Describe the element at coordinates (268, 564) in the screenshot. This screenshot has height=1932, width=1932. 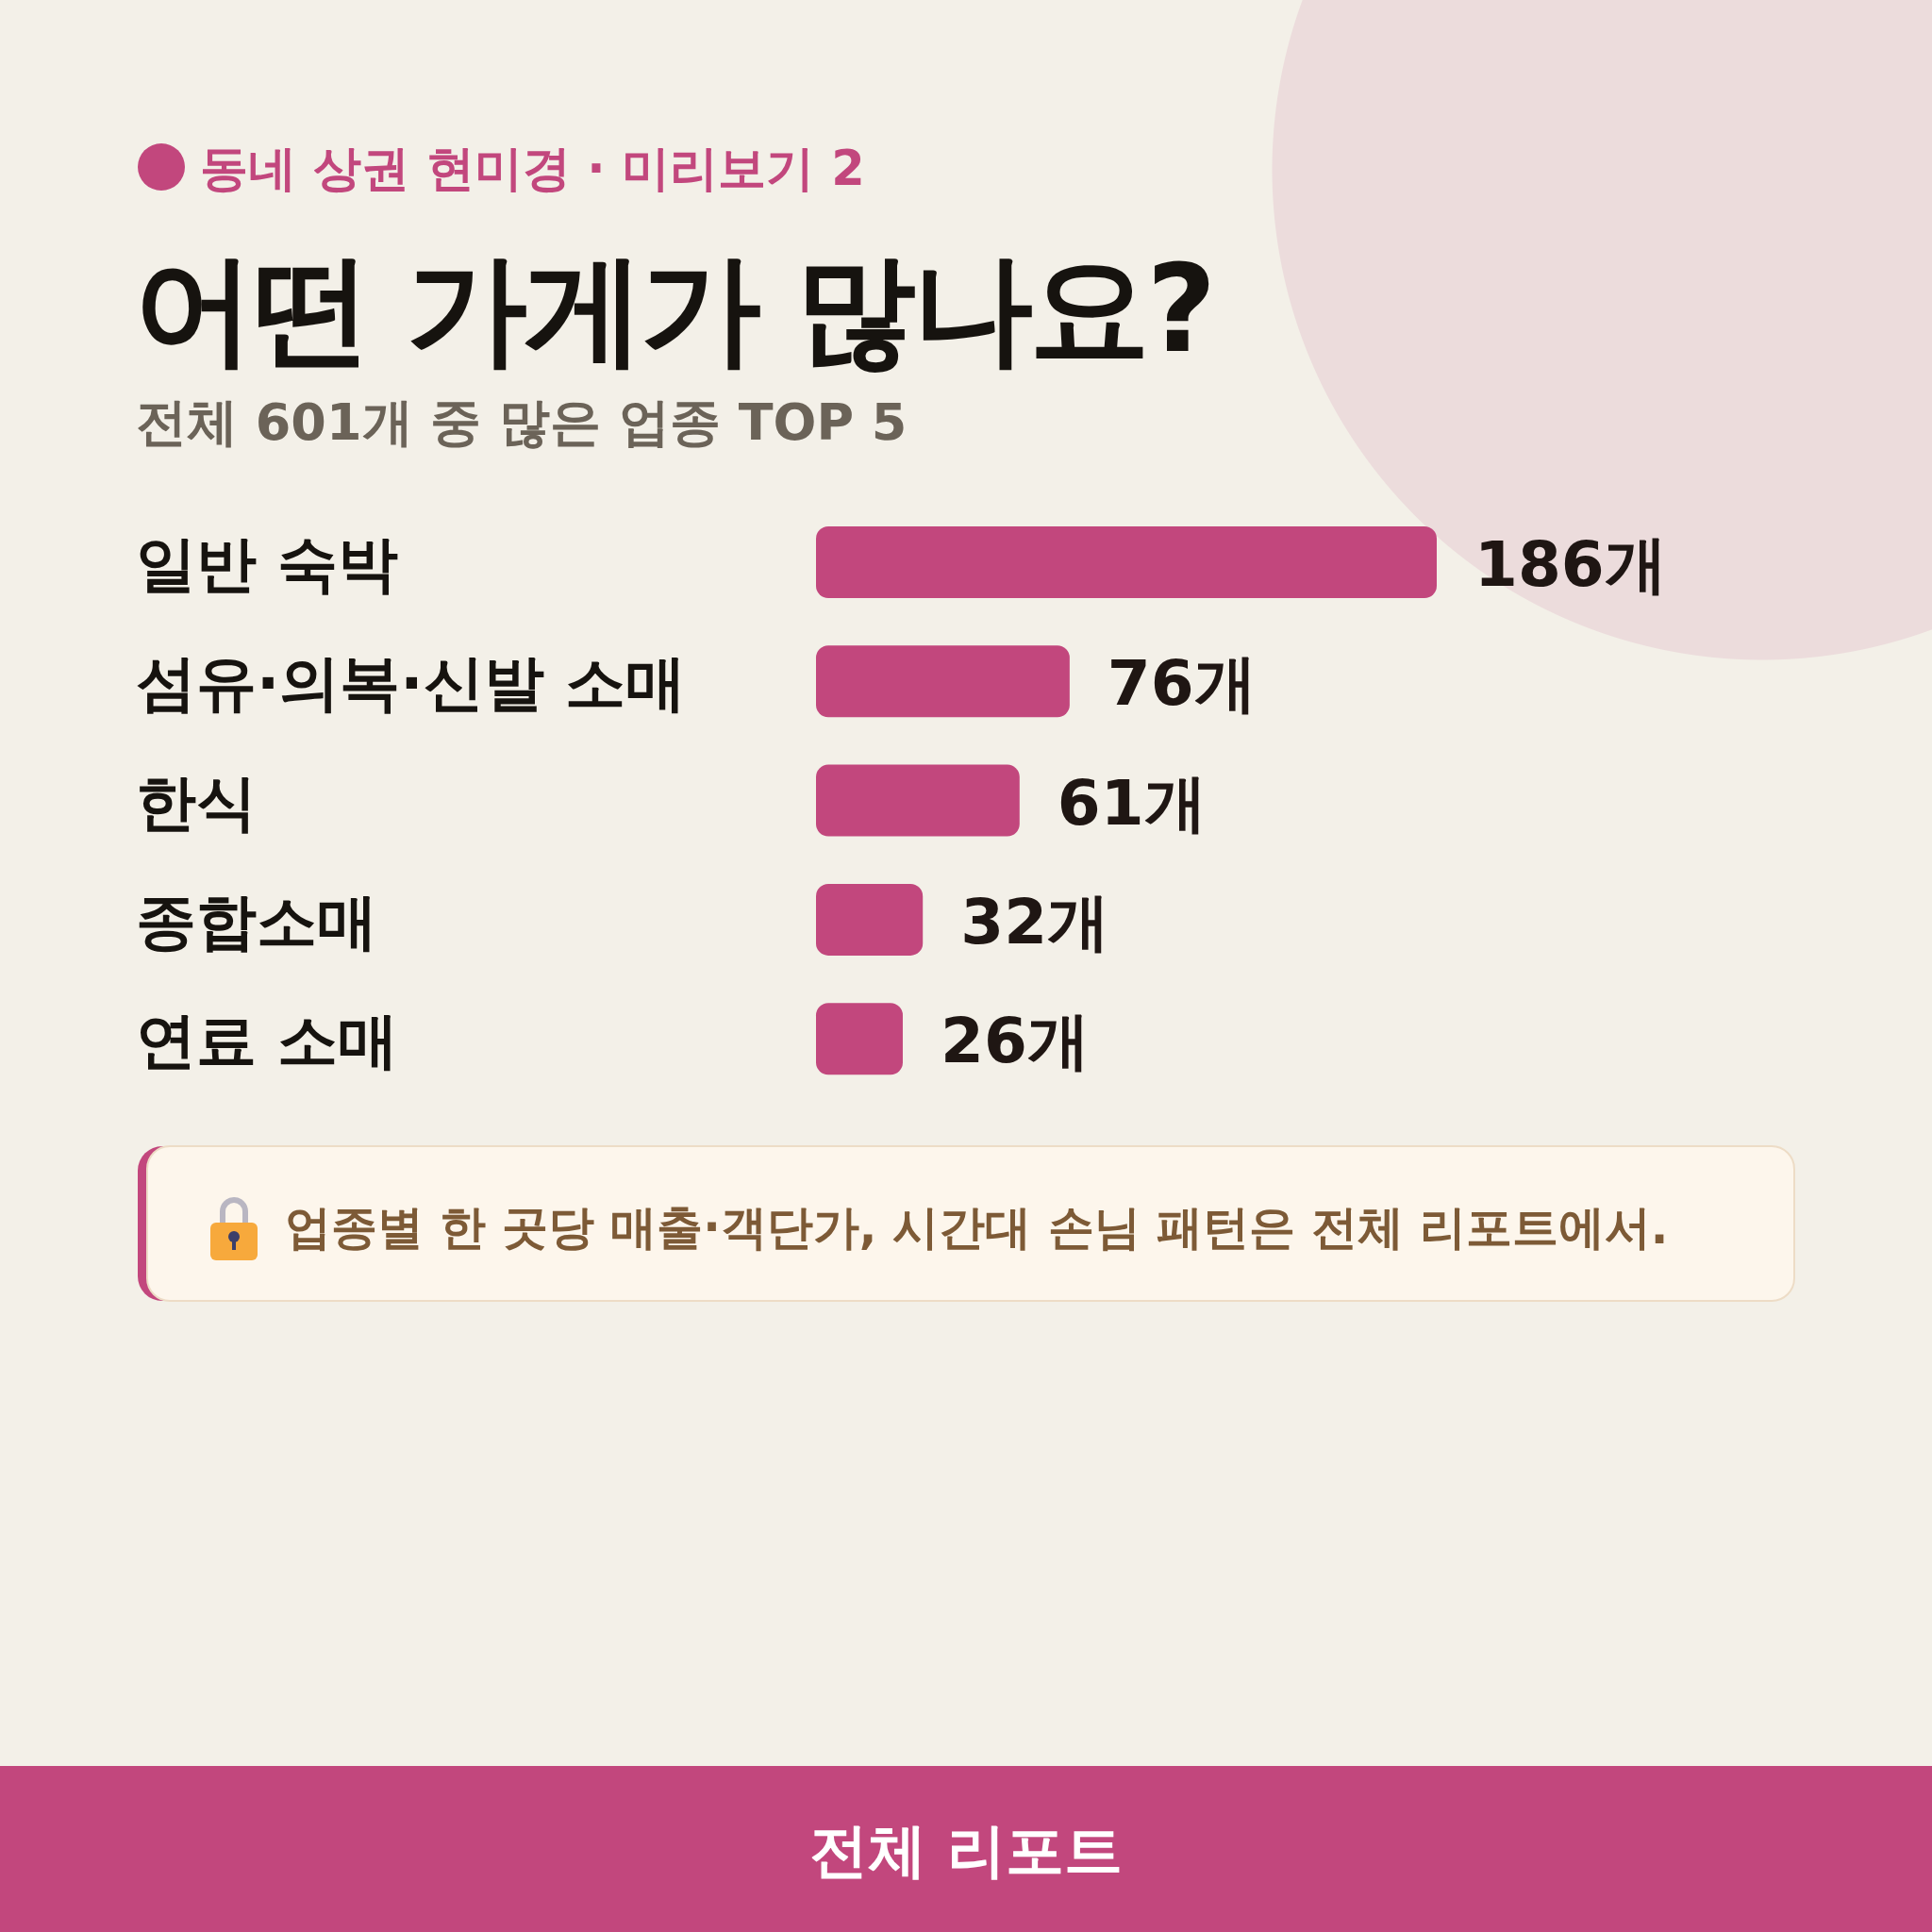
I see `y-tick-label: 일반 숙박` at that location.